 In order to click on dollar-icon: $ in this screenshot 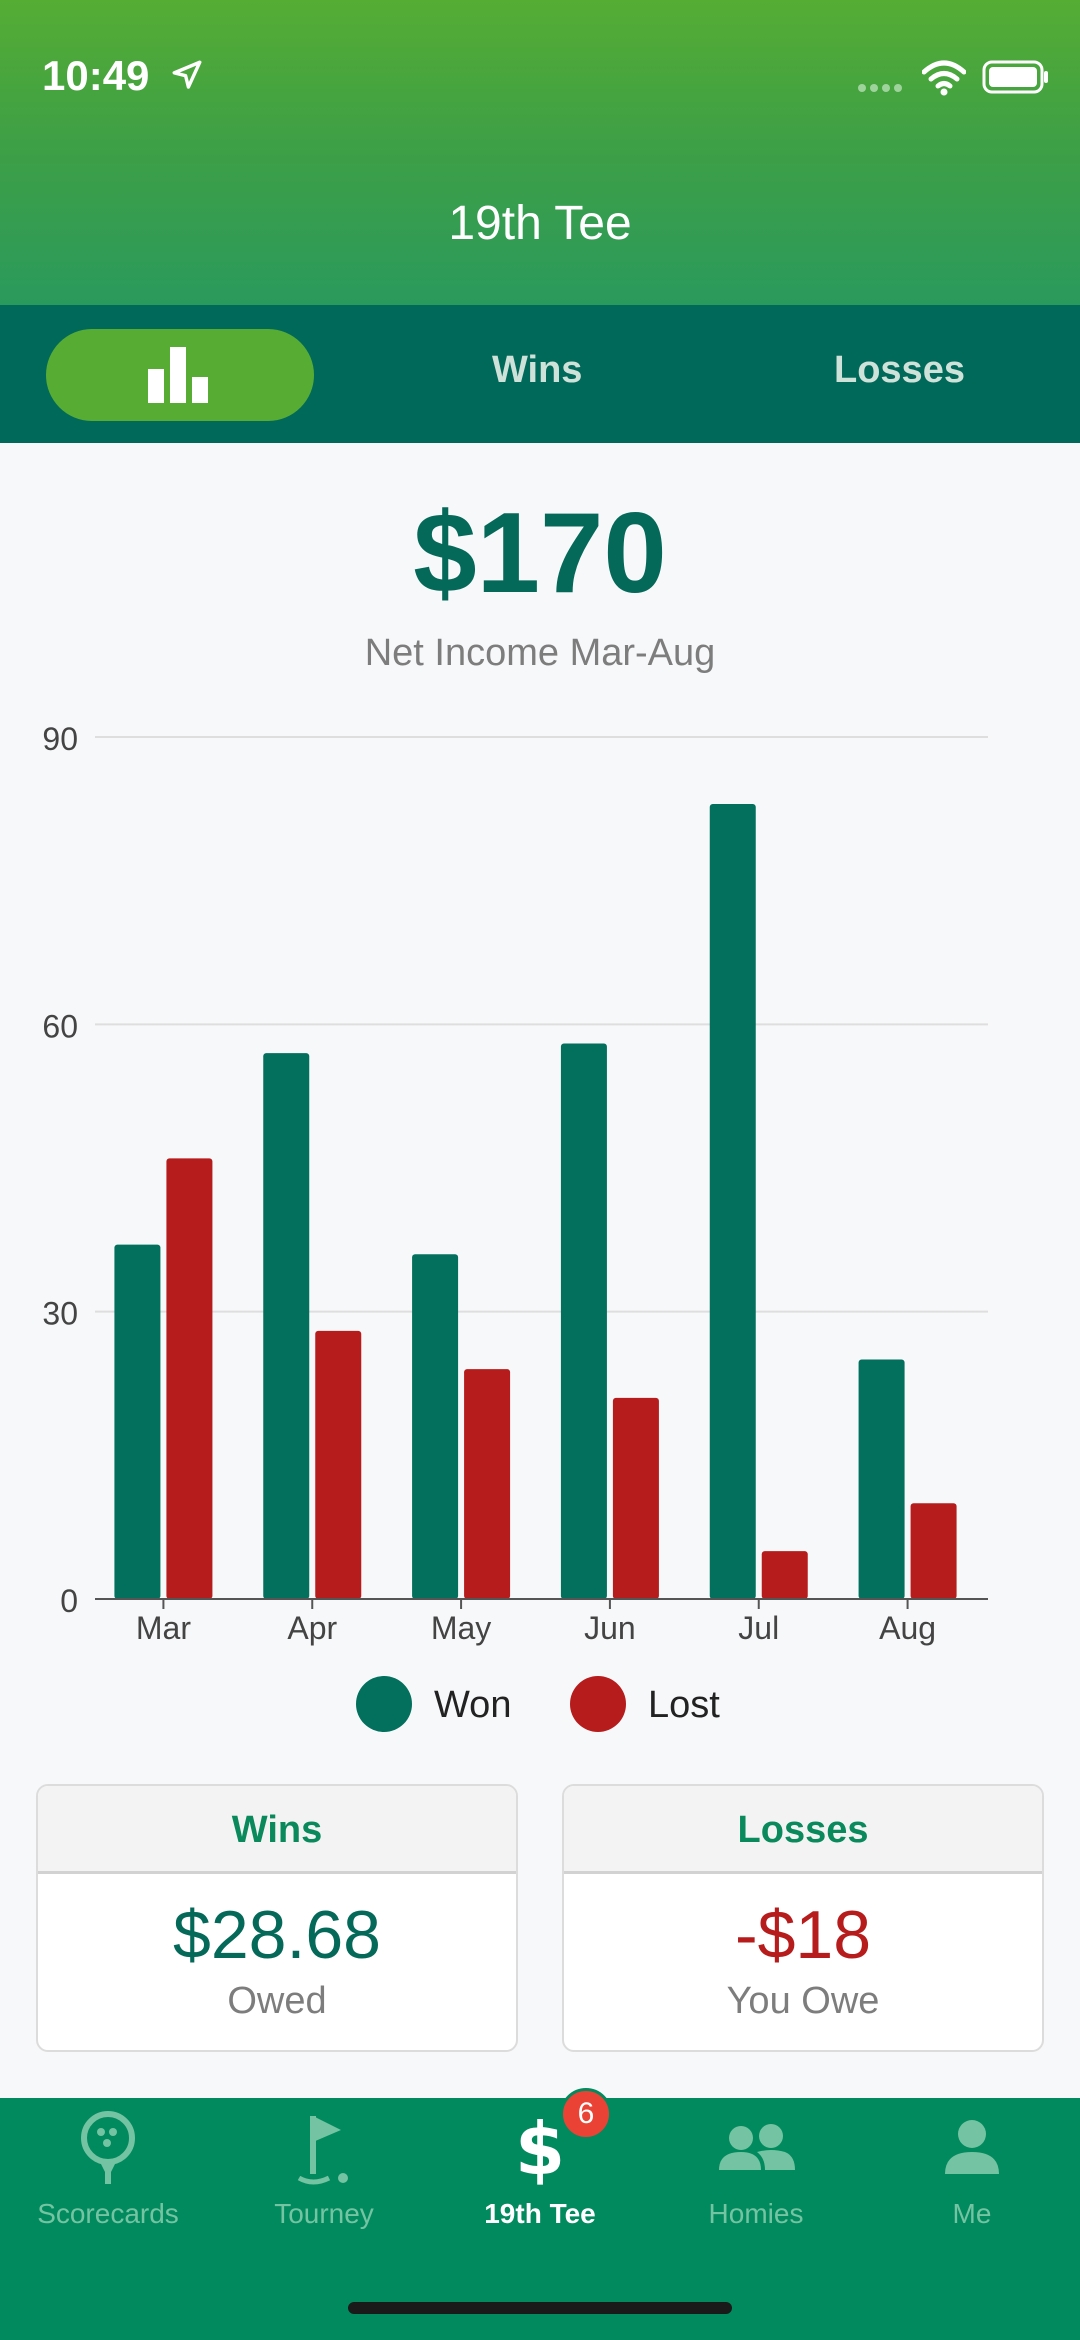, I will do `click(540, 2148)`.